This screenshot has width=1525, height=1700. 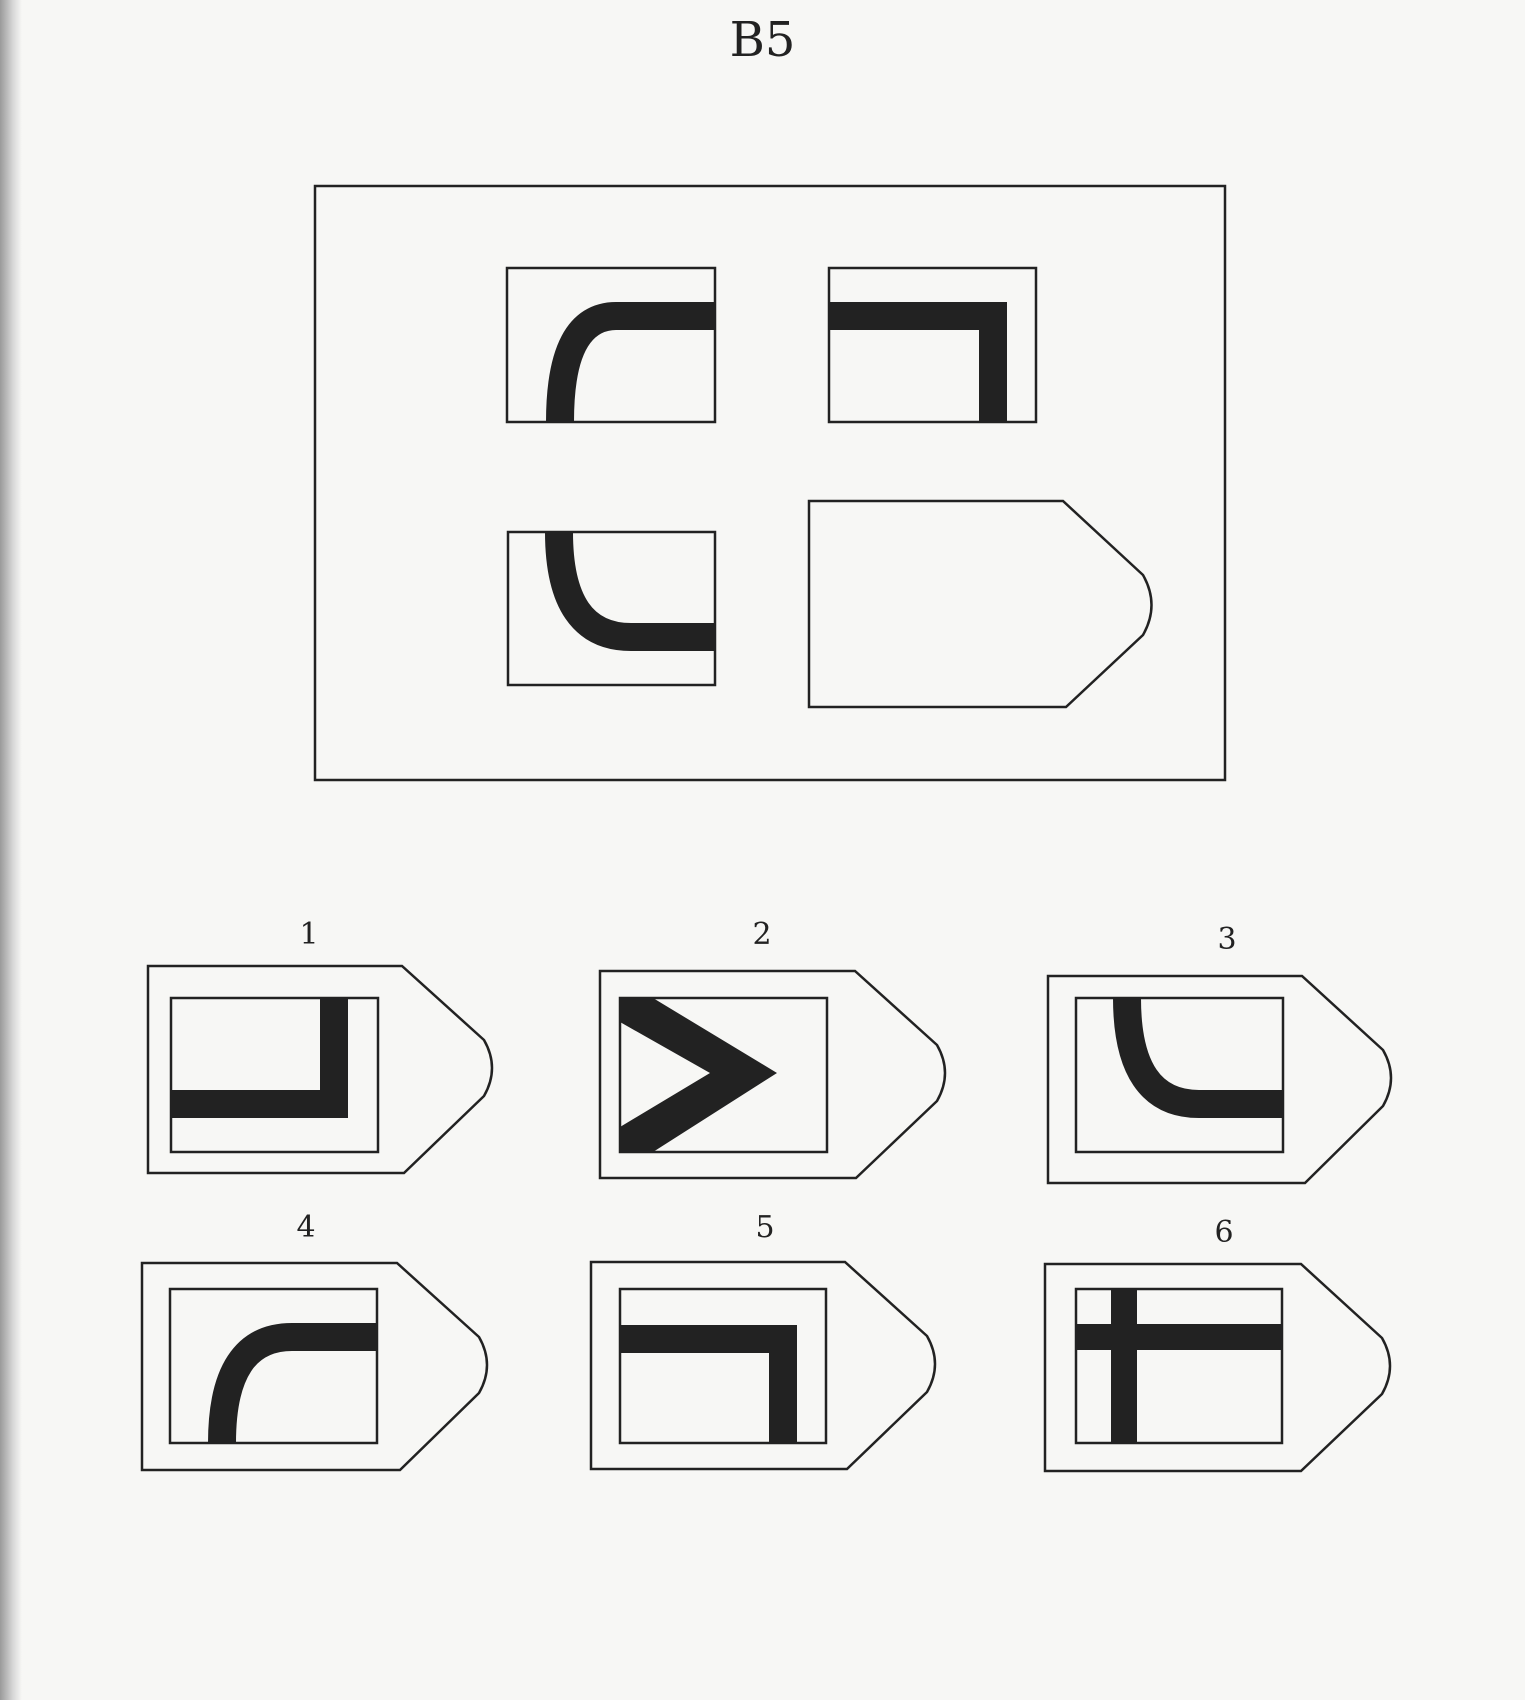 What do you see at coordinates (980, 604) in the screenshot?
I see `missing-cell-tag` at bounding box center [980, 604].